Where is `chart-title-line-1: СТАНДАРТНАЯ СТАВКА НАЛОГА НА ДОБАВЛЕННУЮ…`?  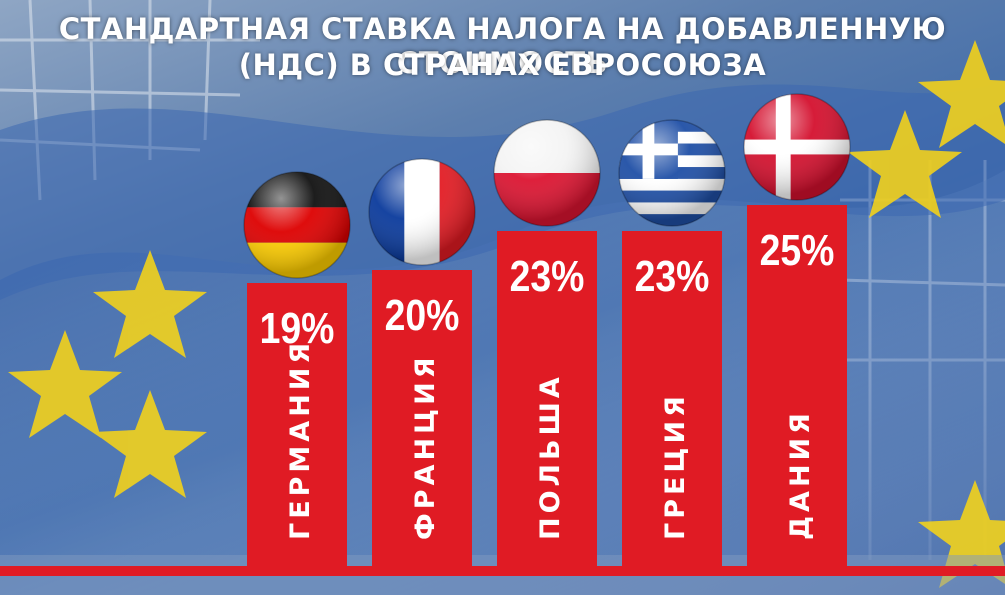 chart-title-line-1: СТАНДАРТНАЯ СТАВКА НАЛОГА НА ДОБАВЛЕННУЮ… is located at coordinates (502, 46).